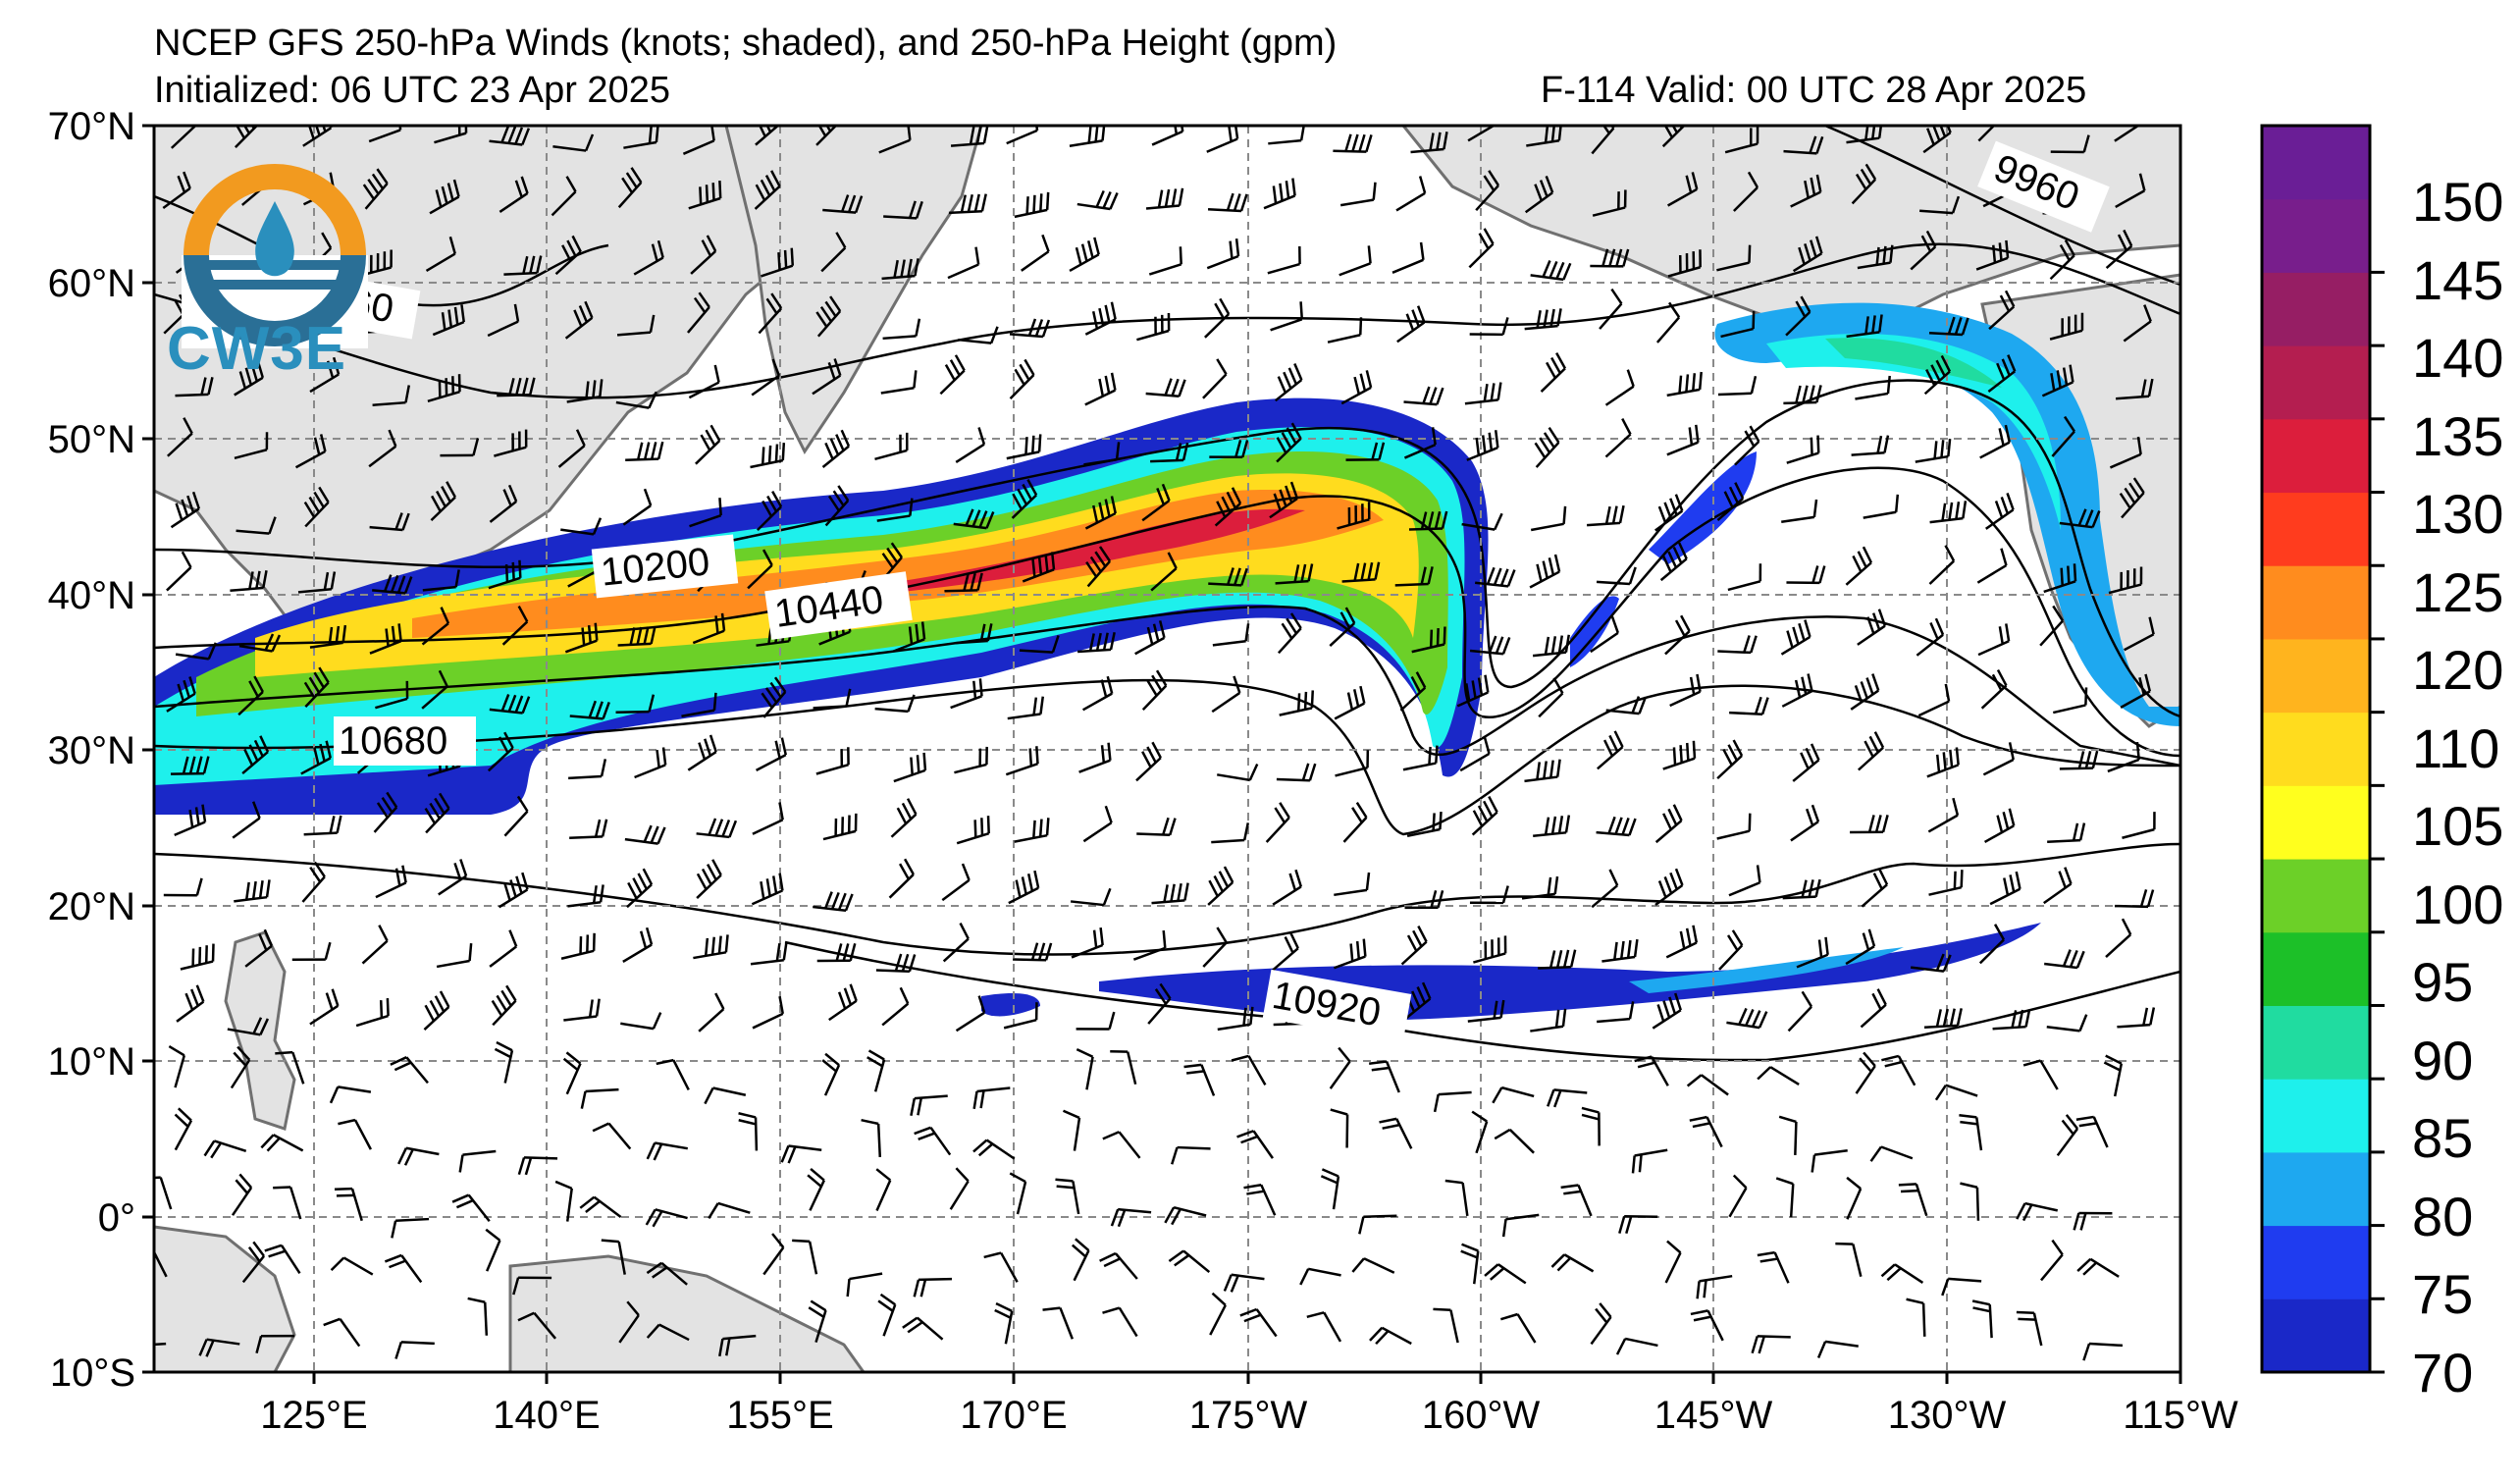 This screenshot has width=2520, height=1483. Describe the element at coordinates (1481, 1415) in the screenshot. I see `lon-label: 160°W` at that location.